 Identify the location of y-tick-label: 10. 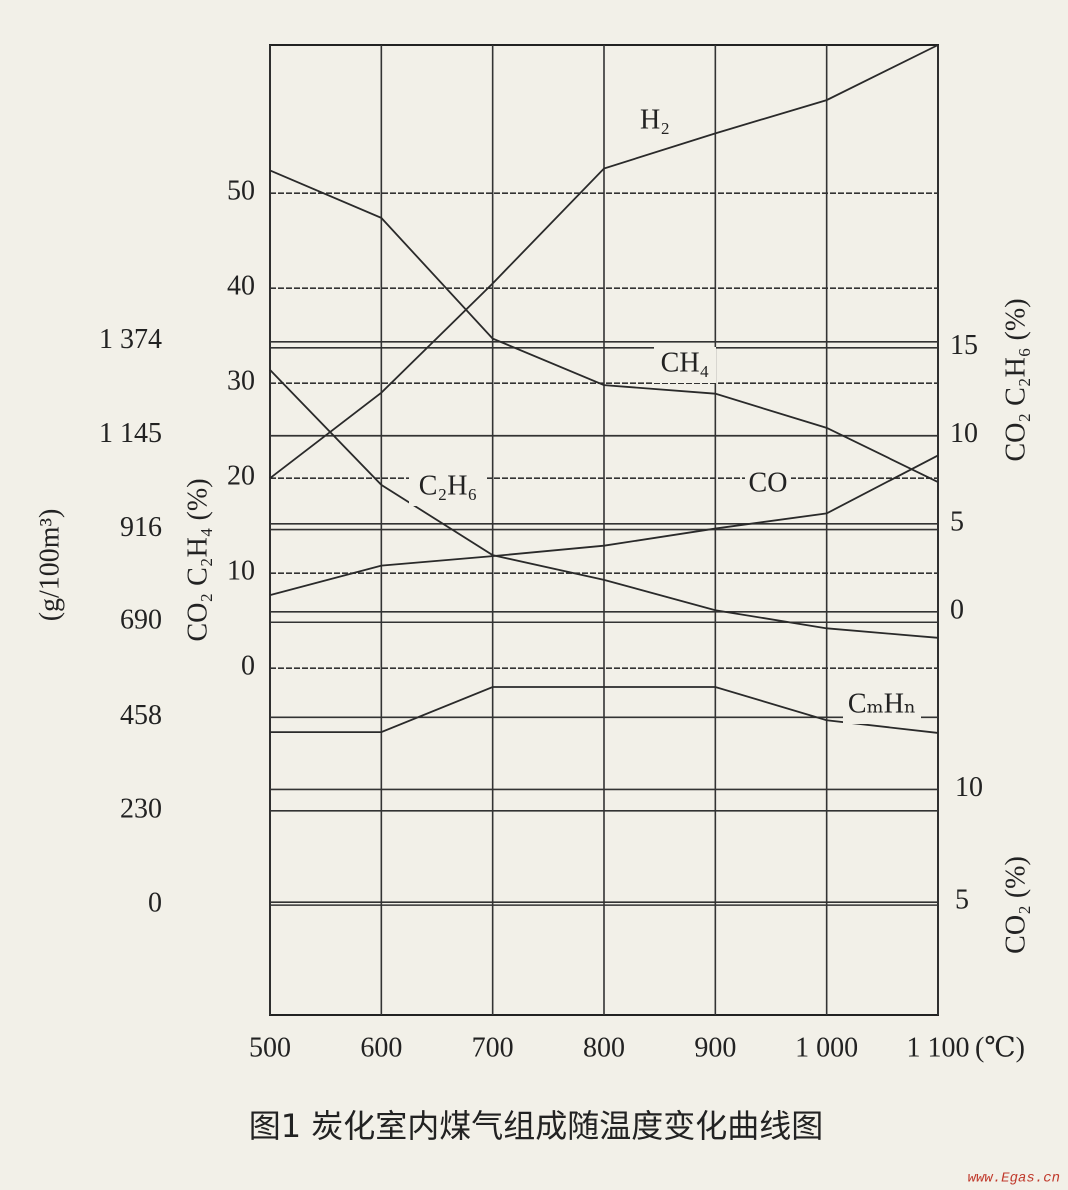
(241, 571).